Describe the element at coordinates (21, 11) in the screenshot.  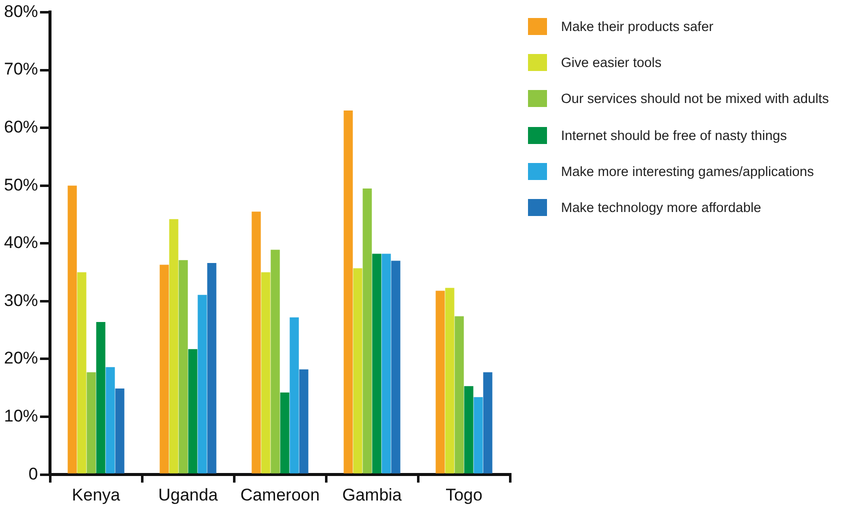
I see `y-tick-label: 80%` at that location.